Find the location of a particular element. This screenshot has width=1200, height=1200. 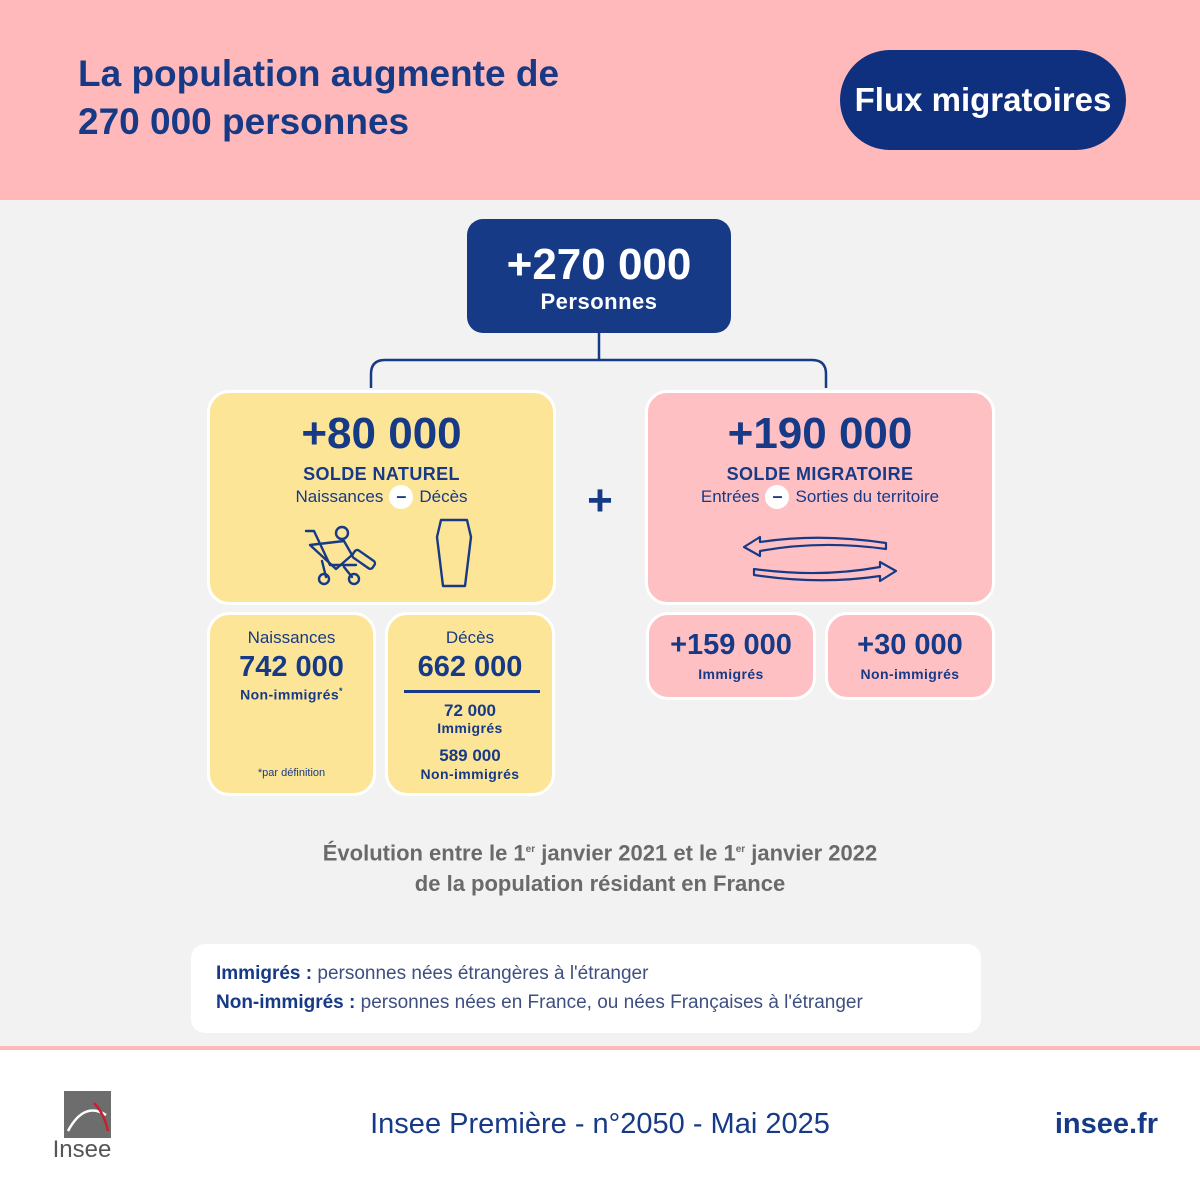

deaths-immigrants-value: 72 000 is located at coordinates (470, 710).